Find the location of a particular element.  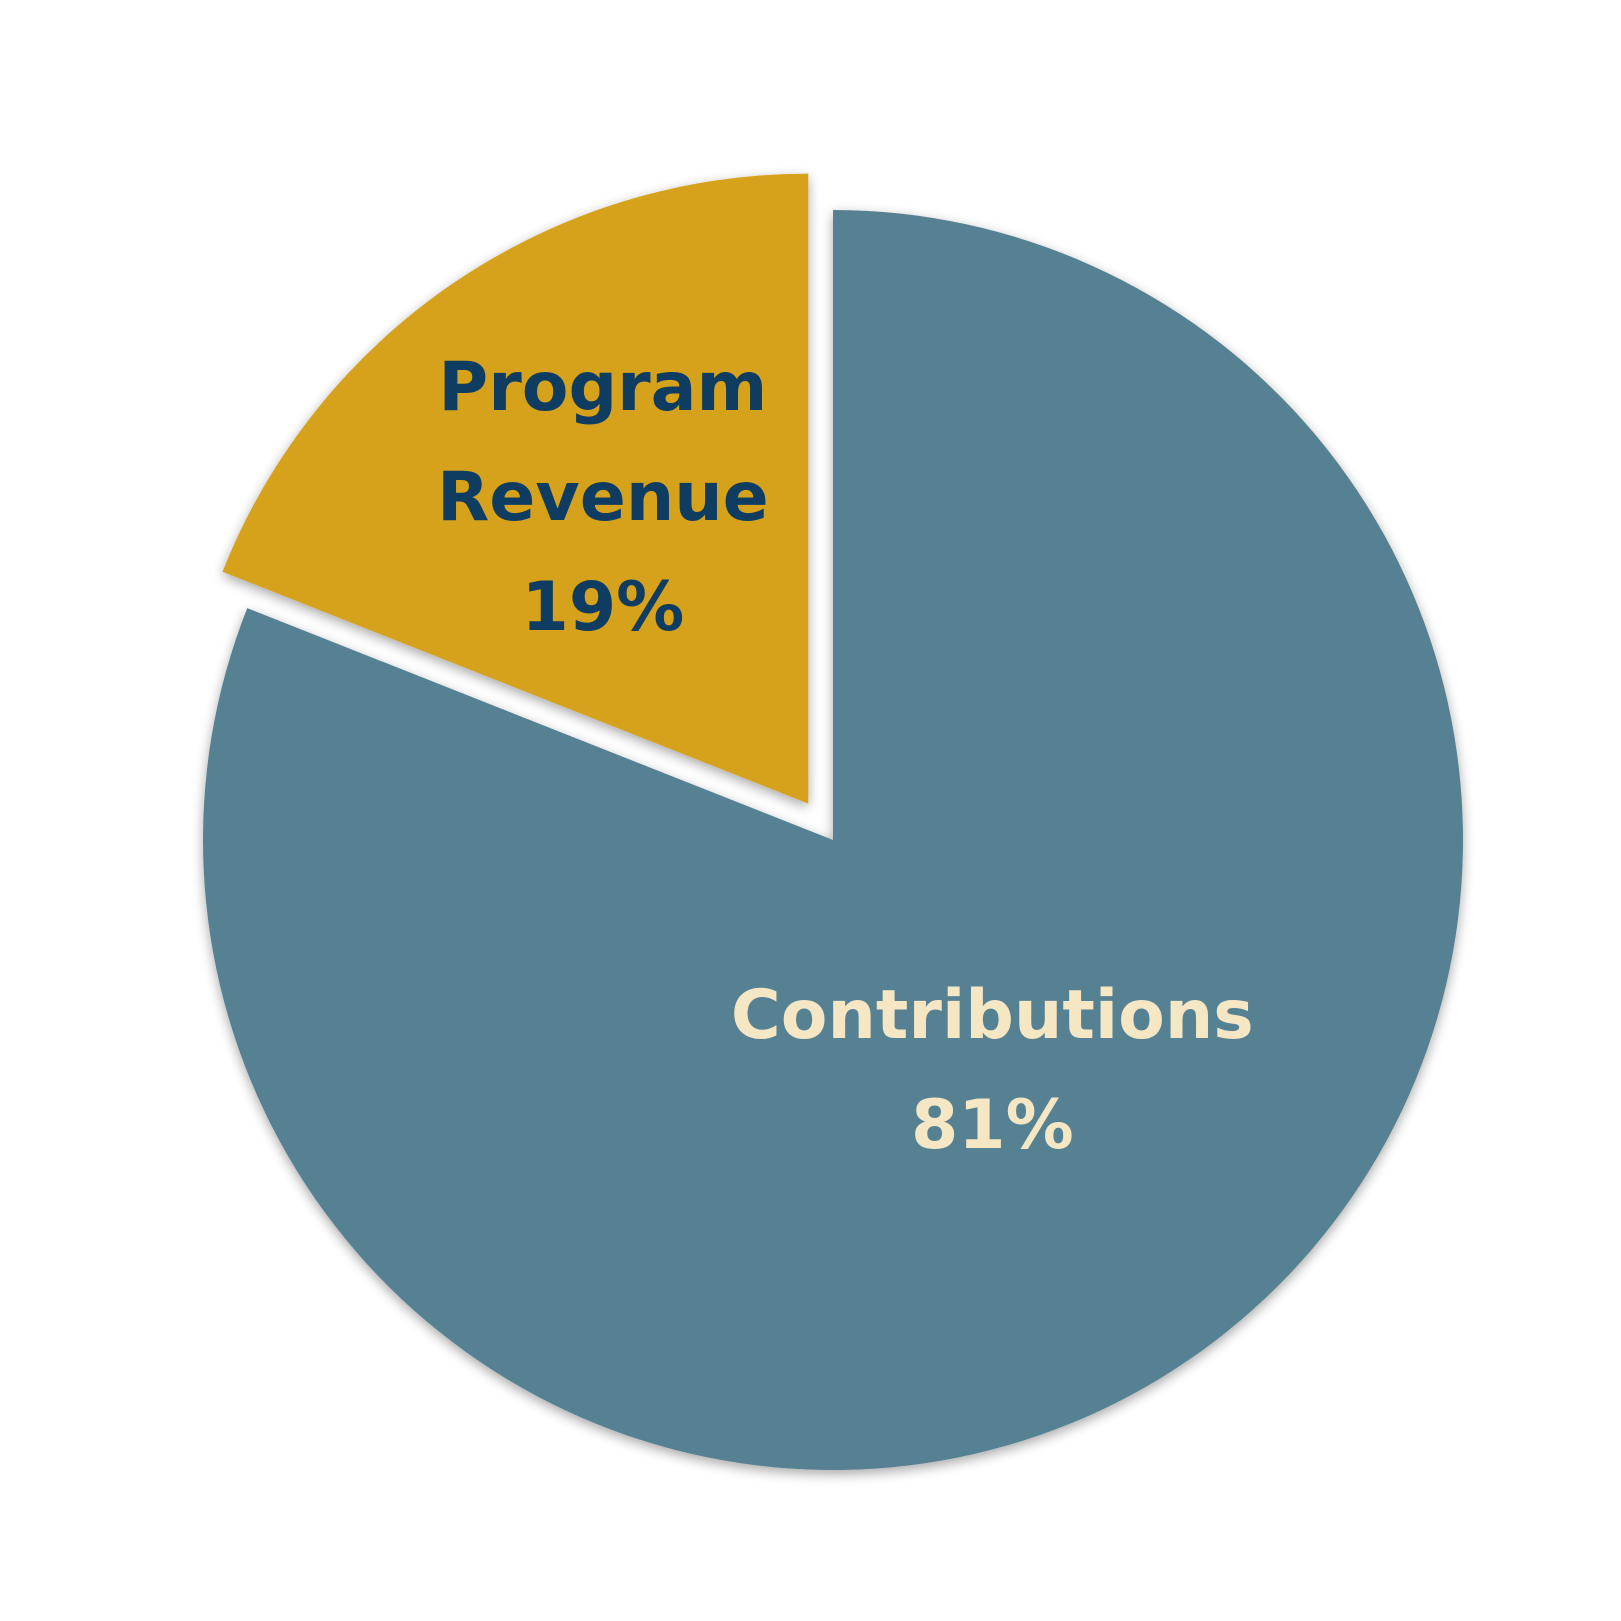

slice-label-program-revenue: Program Revenue 19% is located at coordinates (603, 497).